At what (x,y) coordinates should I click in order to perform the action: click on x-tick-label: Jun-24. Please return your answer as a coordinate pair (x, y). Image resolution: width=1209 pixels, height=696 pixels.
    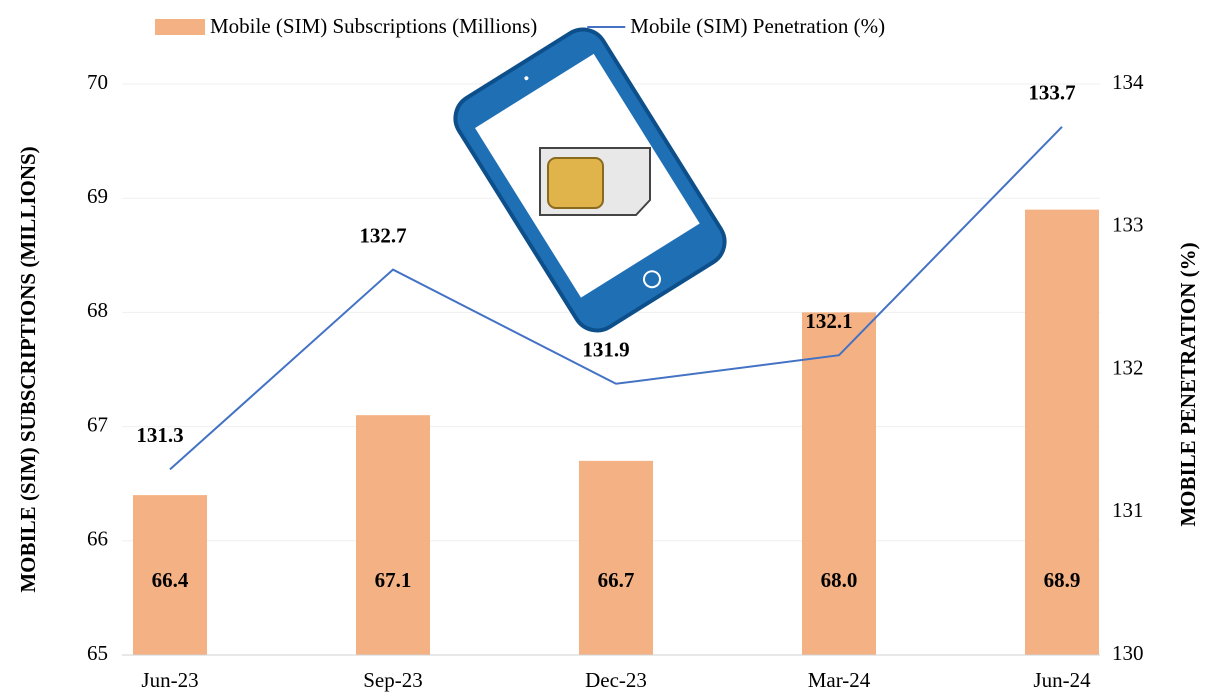
    Looking at the image, I should click on (1062, 680).